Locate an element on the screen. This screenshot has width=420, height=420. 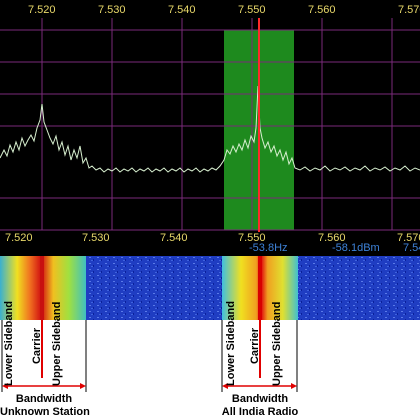
top-tick-label: 7.540 is located at coordinates (182, 10).